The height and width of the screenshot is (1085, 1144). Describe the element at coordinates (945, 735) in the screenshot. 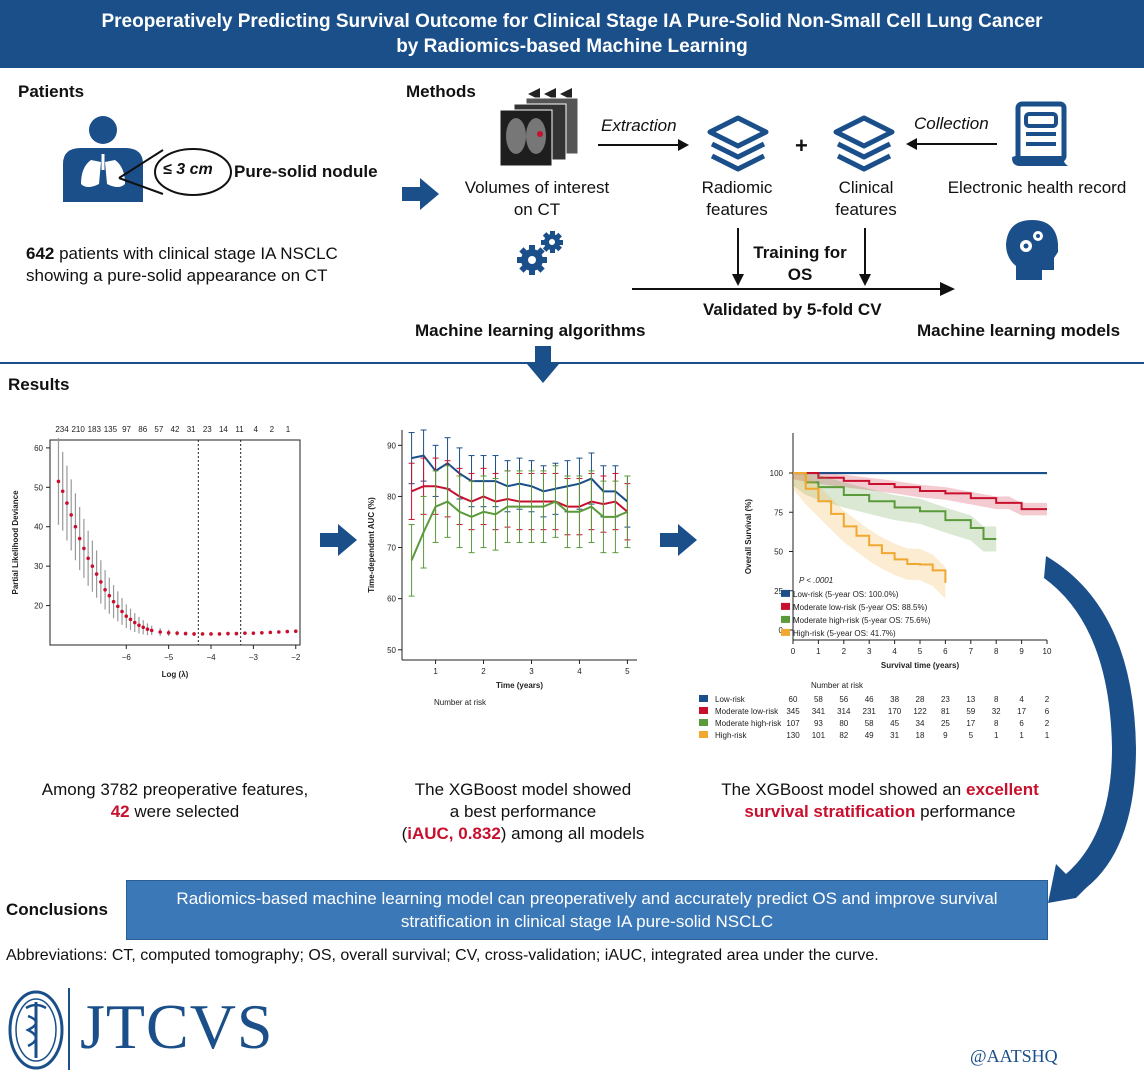

I see `risk-value: 9` at that location.